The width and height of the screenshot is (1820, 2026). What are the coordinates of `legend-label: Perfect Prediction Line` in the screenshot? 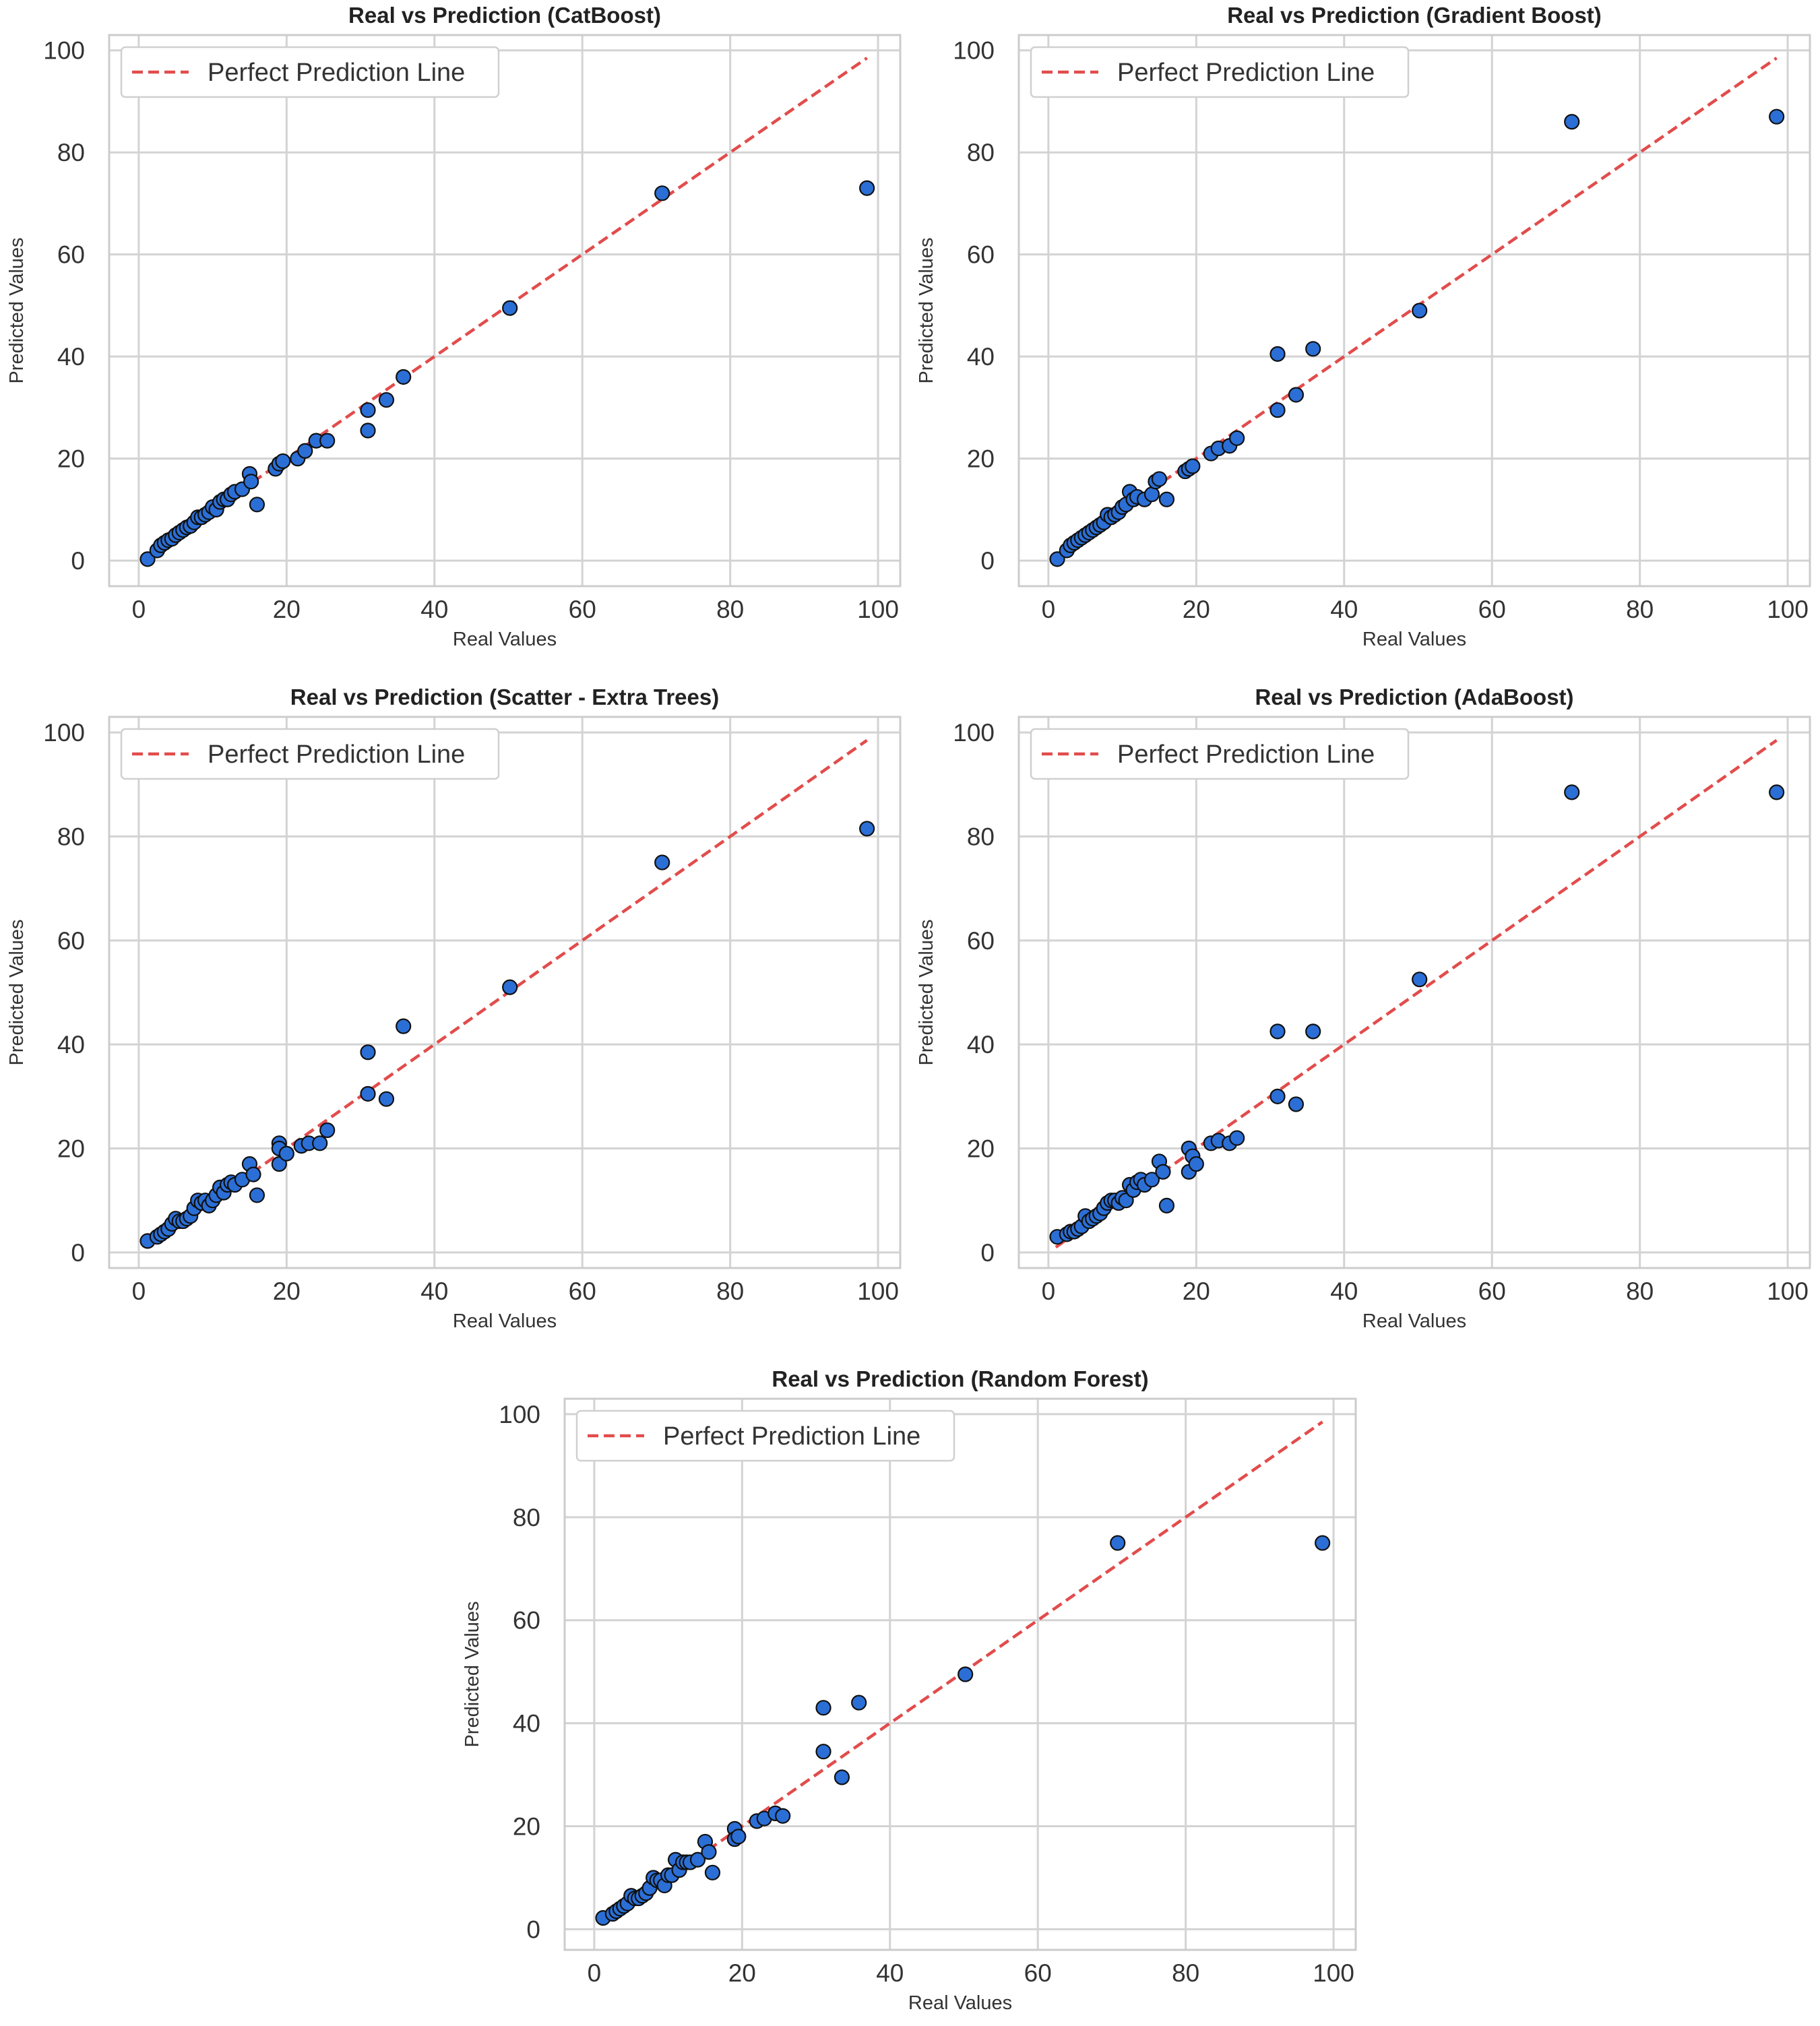 It's located at (1246, 73).